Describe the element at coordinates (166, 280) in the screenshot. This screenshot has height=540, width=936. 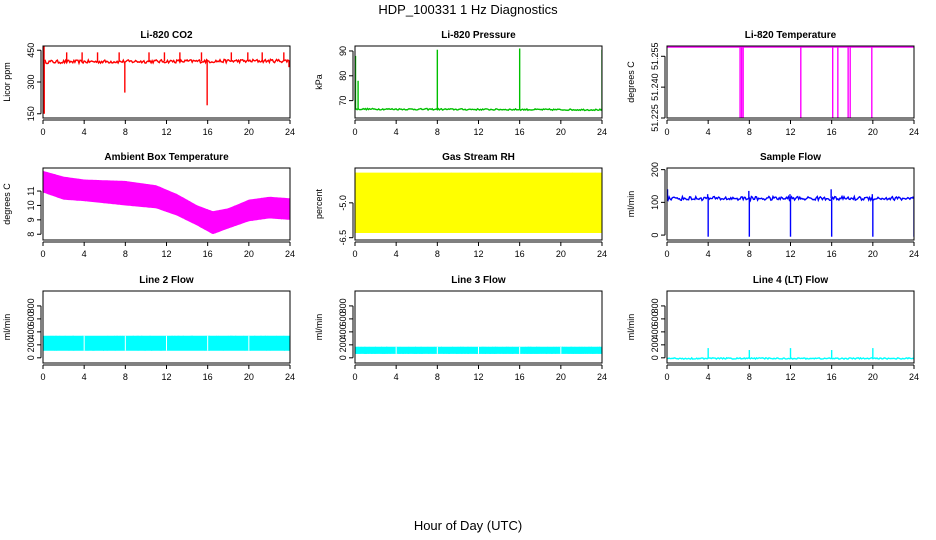
I see `panel-title: Line 2 Flow` at that location.